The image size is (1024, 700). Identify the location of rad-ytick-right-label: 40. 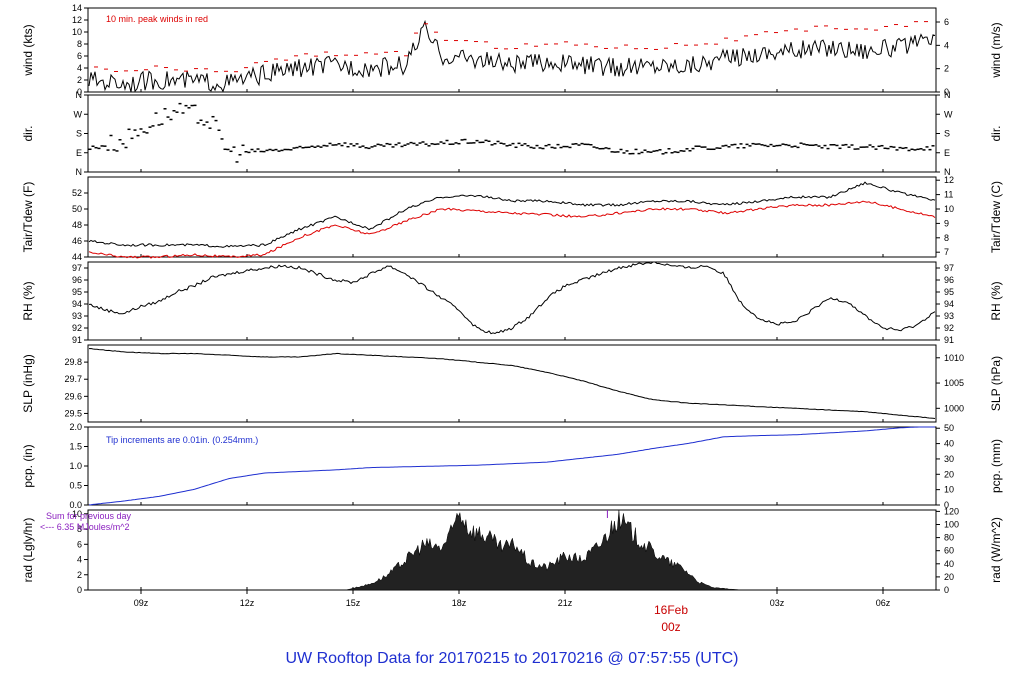
(949, 564).